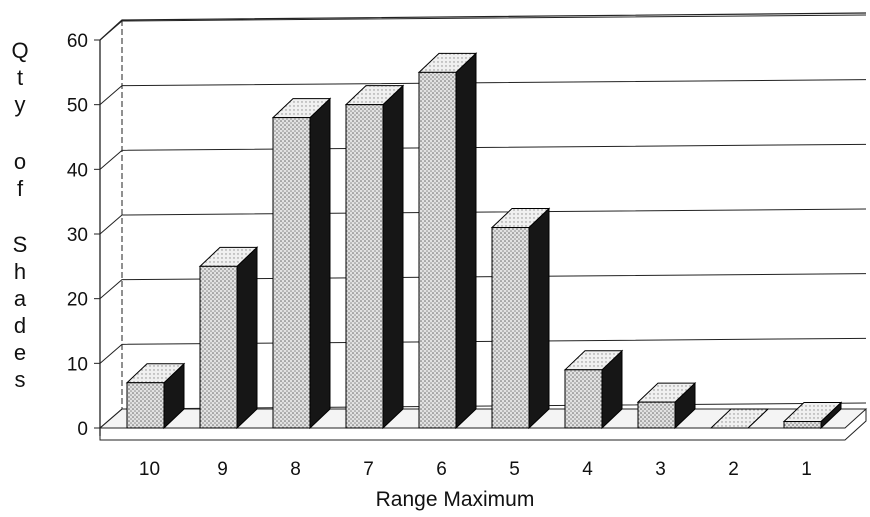 The width and height of the screenshot is (870, 517). What do you see at coordinates (20, 50) in the screenshot?
I see `y-axis-label-letter: Q` at bounding box center [20, 50].